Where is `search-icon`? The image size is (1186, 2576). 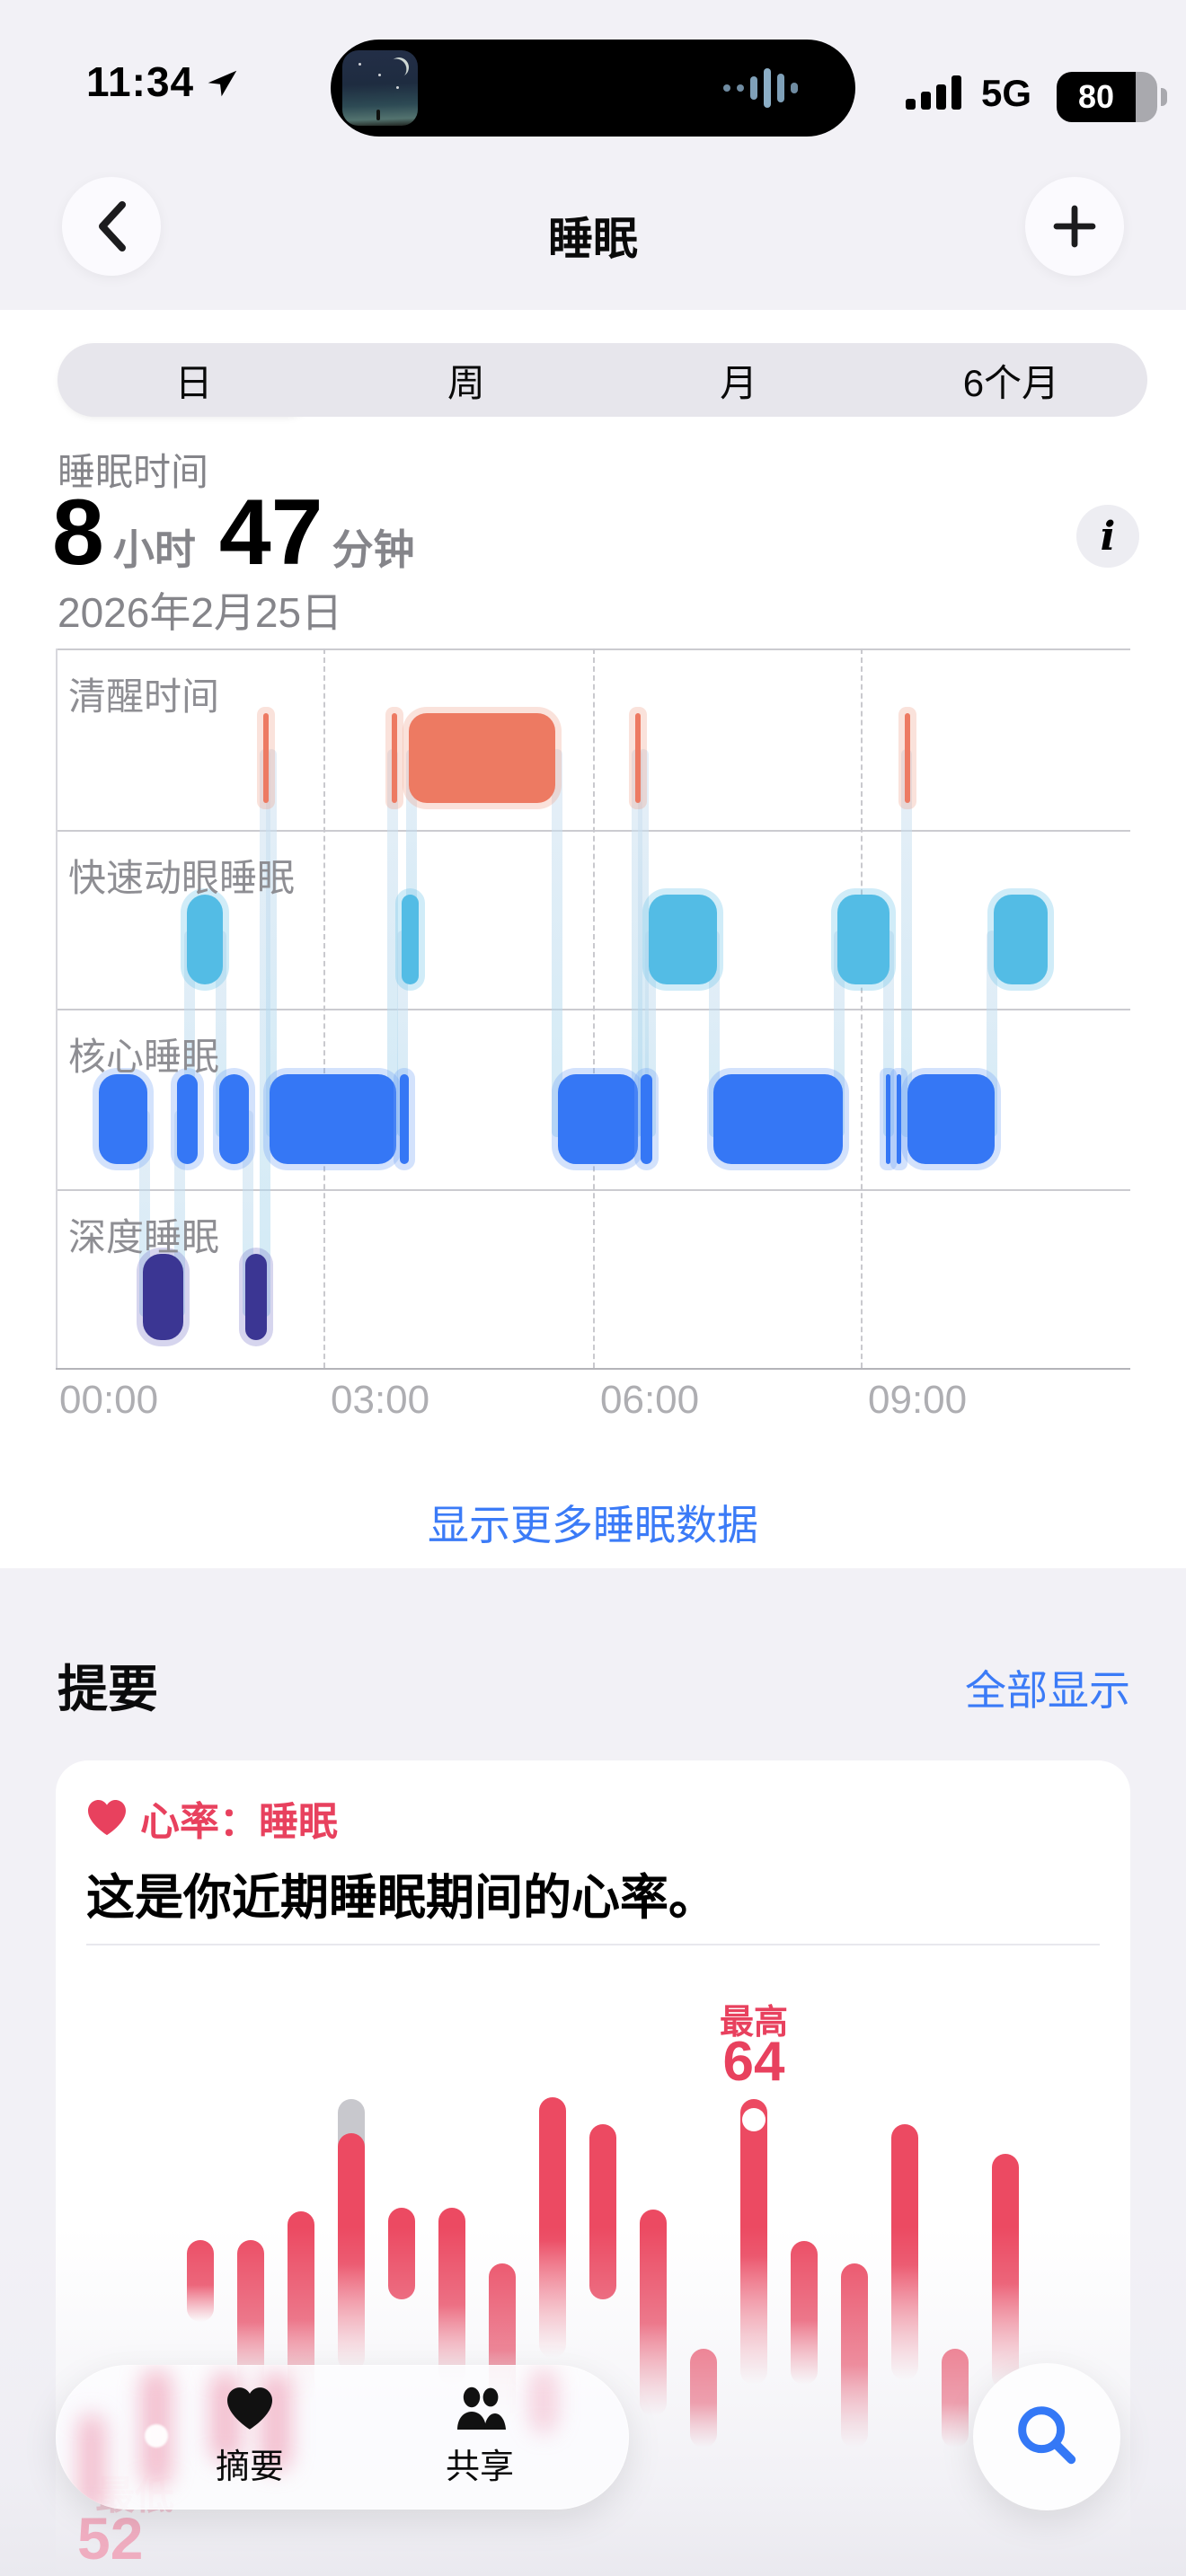 search-icon is located at coordinates (1047, 2435).